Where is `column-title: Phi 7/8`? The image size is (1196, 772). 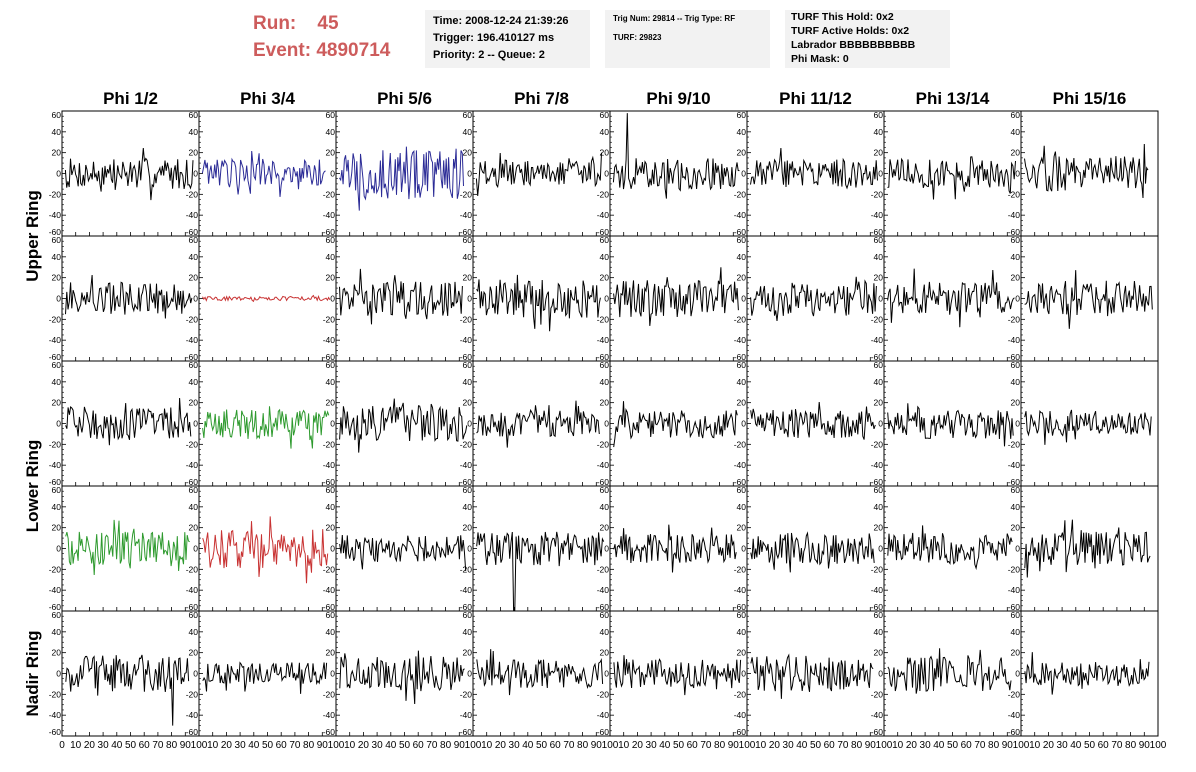
column-title: Phi 7/8 is located at coordinates (541, 98).